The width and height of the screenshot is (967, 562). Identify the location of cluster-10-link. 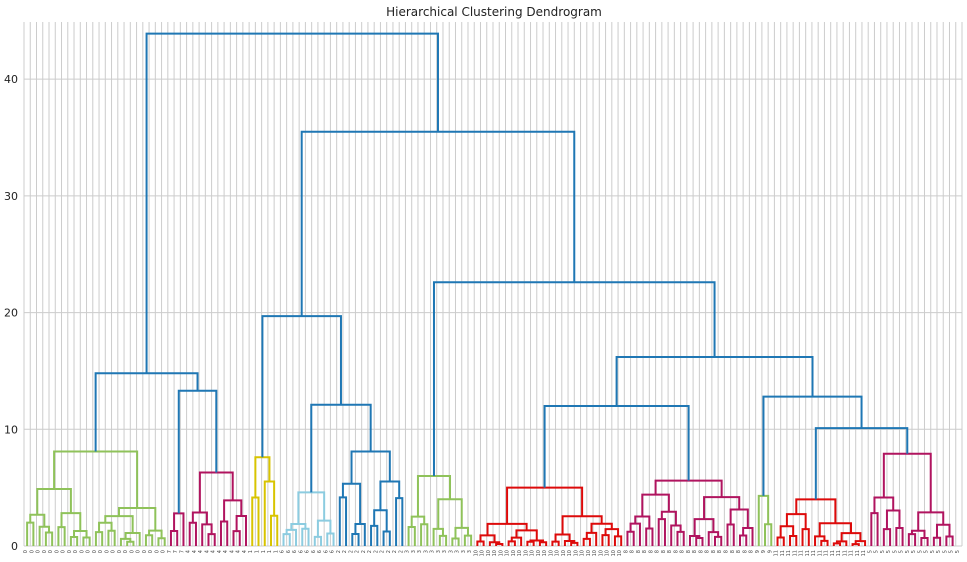
(487, 538).